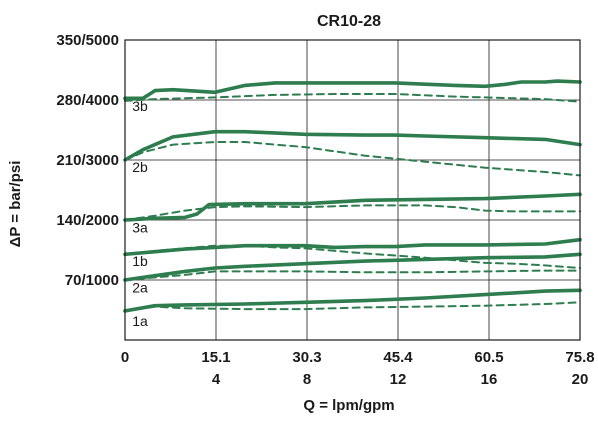  I want to click on x-tick-label-gpm: 8, so click(307, 379).